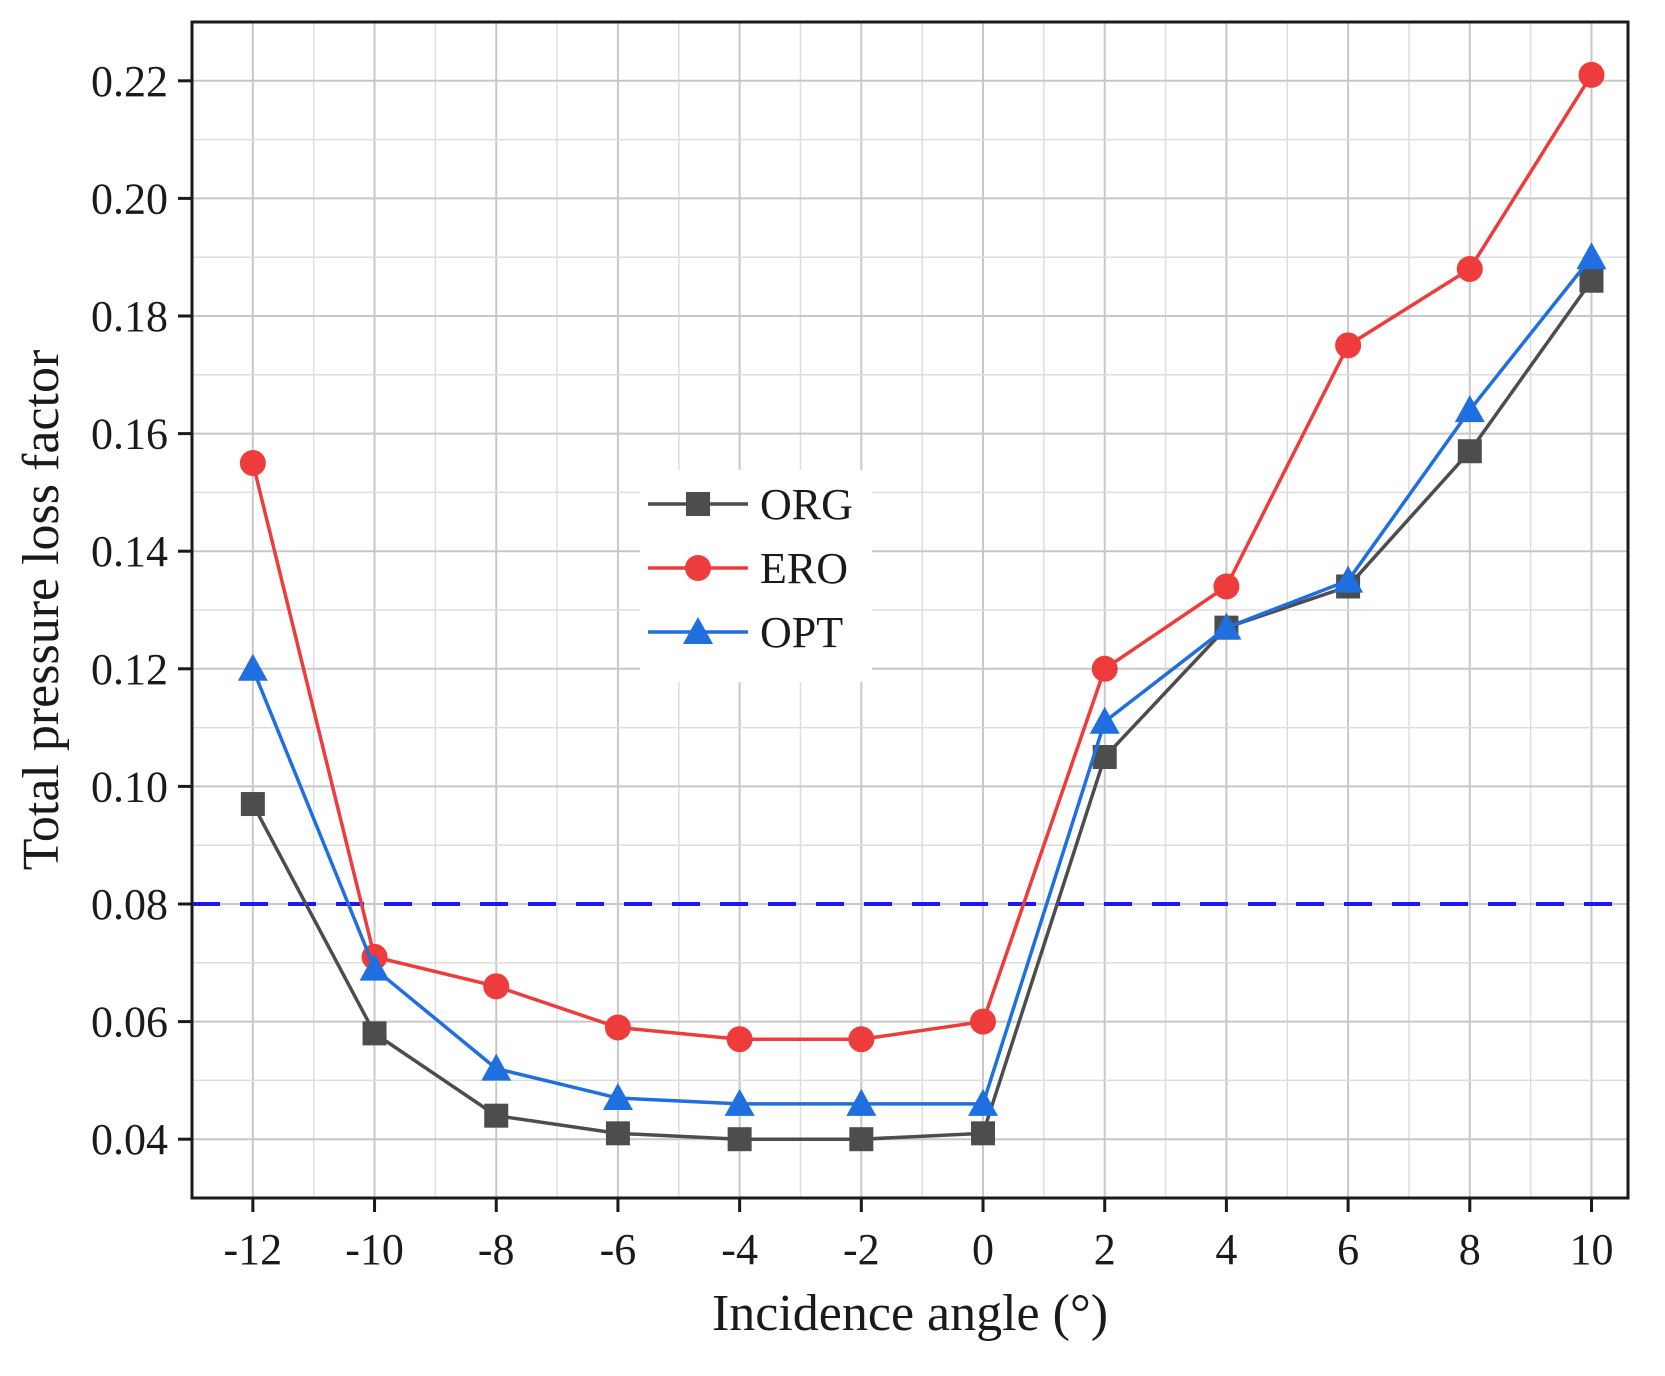 The height and width of the screenshot is (1376, 1665). I want to click on x-tick-label: -6, so click(618, 1249).